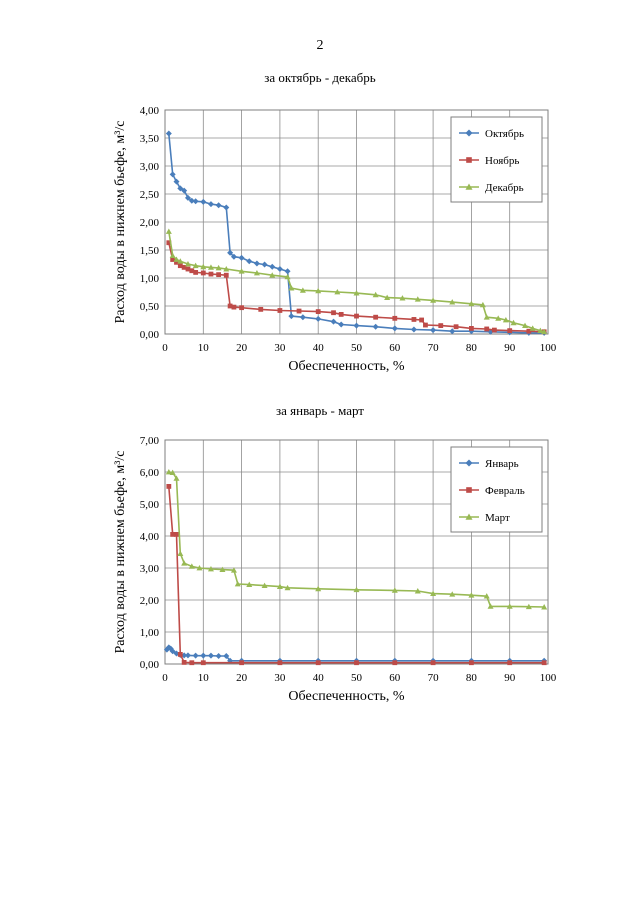 This screenshot has width=640, height=905. Describe the element at coordinates (434, 678) in the screenshot. I see `x-tick-label: 70` at that location.